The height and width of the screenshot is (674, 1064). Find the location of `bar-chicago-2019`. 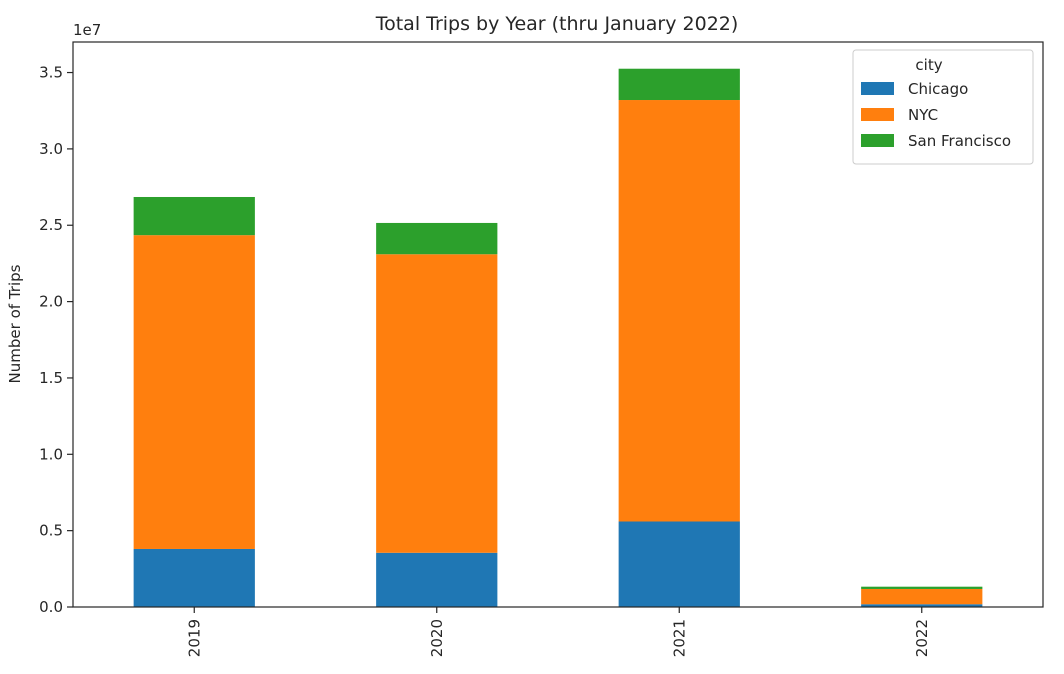

bar-chicago-2019 is located at coordinates (194, 577).